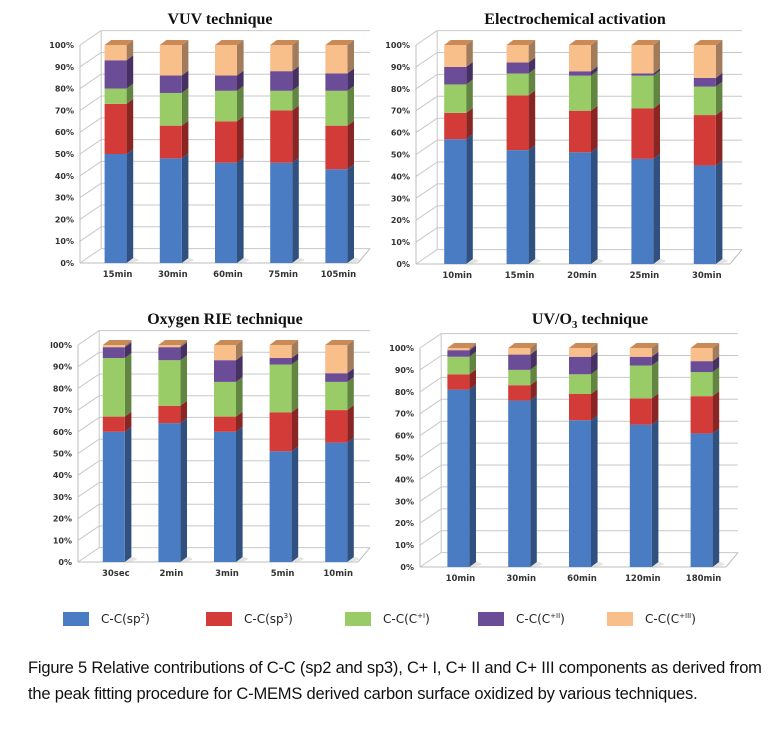 The width and height of the screenshot is (770, 738). What do you see at coordinates (532, 204) in the screenshot?
I see `bar-segment-c-c-sp2-15min-side` at bounding box center [532, 204].